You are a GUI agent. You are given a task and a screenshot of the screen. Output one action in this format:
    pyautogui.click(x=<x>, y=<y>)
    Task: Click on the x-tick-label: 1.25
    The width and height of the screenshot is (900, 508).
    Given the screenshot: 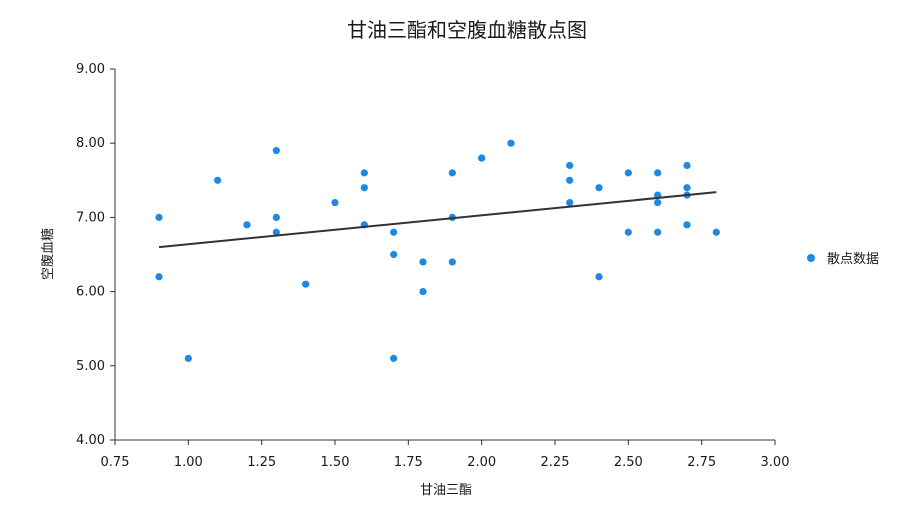 What is the action you would take?
    pyautogui.click(x=261, y=462)
    